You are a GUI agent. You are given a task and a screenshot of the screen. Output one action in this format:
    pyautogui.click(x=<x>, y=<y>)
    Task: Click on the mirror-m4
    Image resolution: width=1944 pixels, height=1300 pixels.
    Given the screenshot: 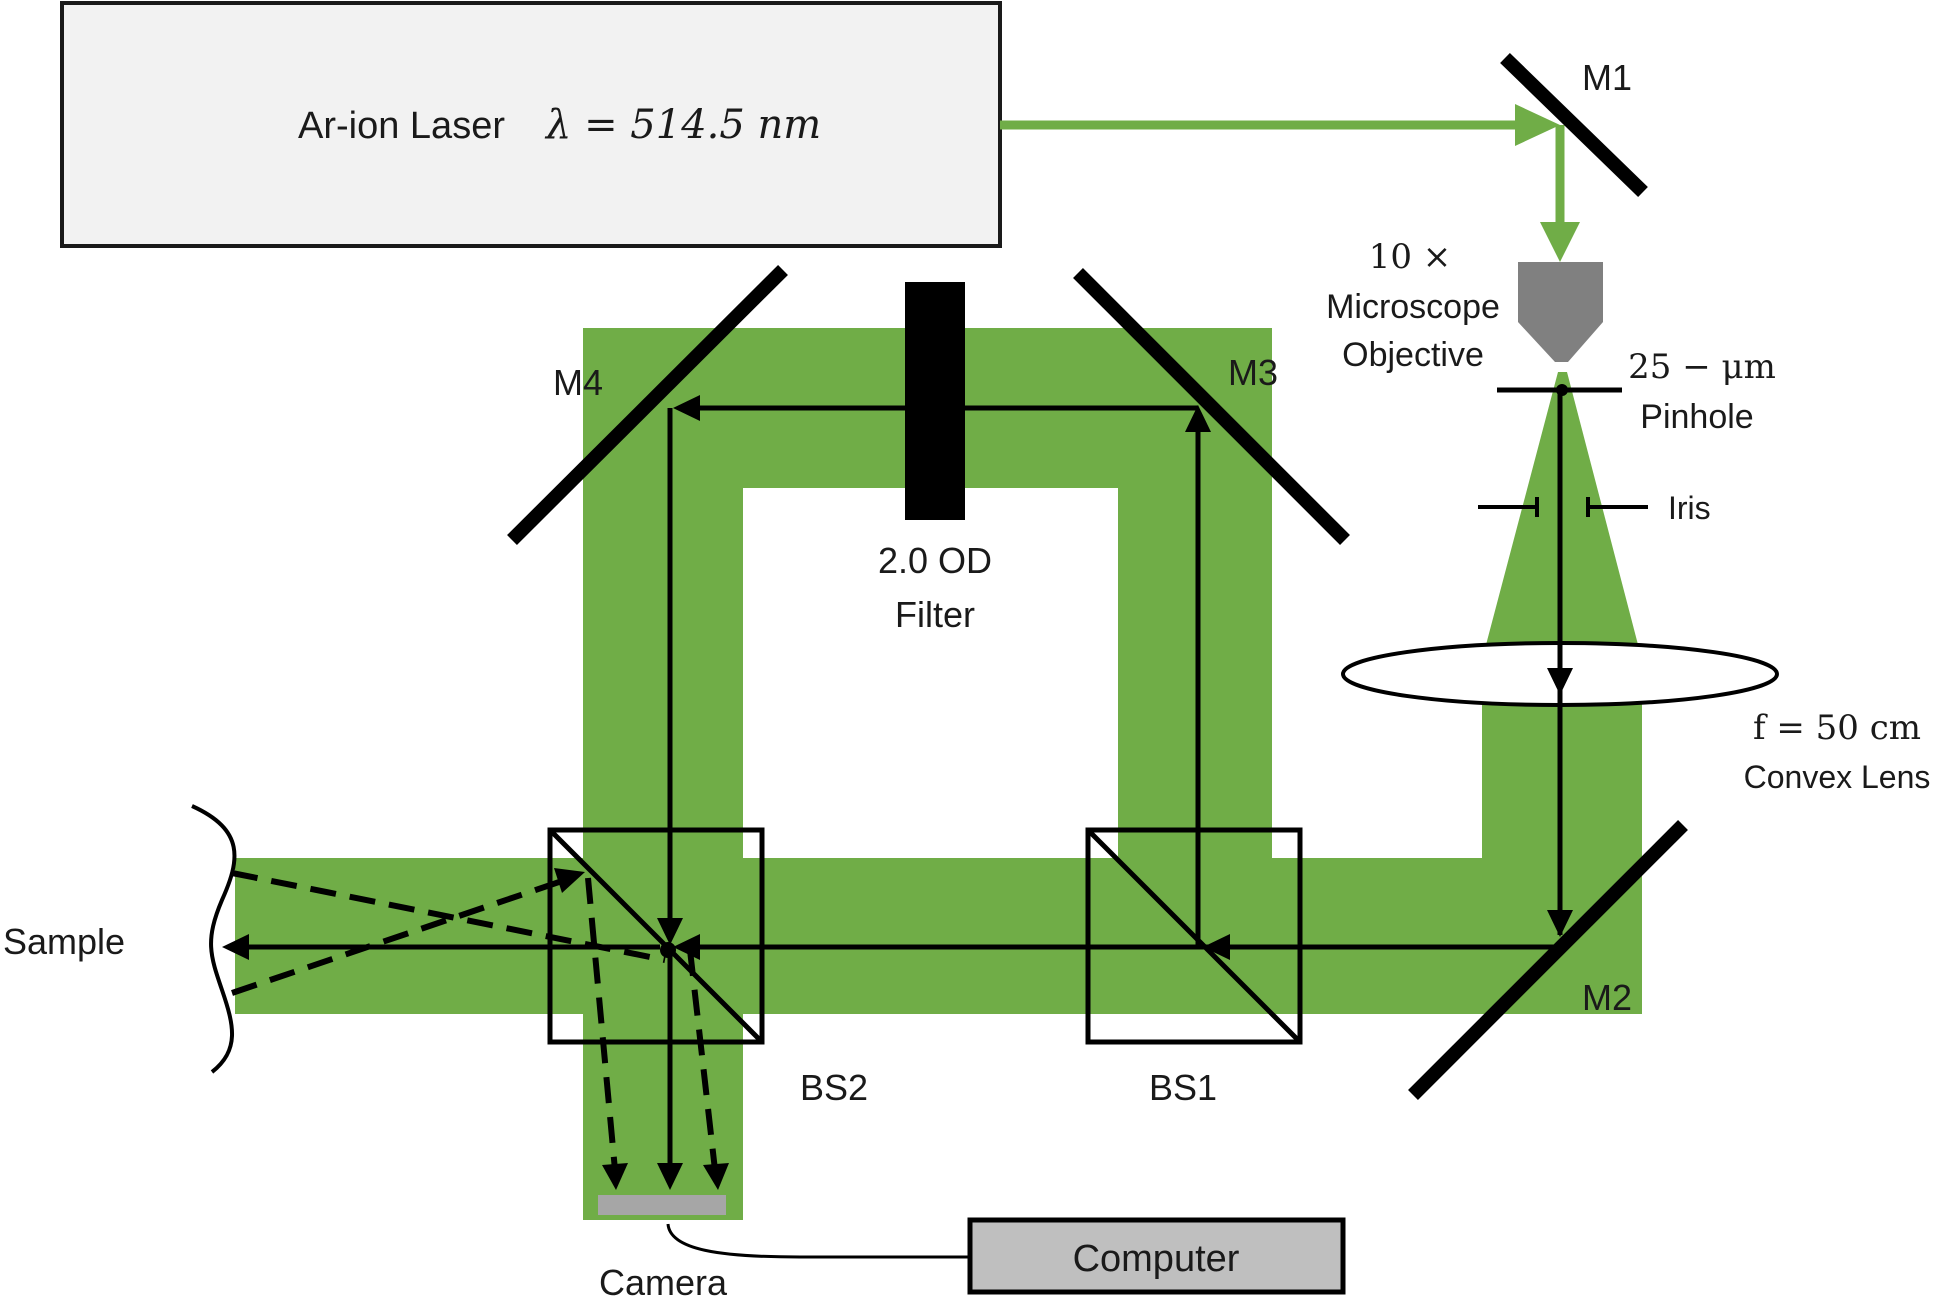 What is the action you would take?
    pyautogui.click(x=647, y=405)
    